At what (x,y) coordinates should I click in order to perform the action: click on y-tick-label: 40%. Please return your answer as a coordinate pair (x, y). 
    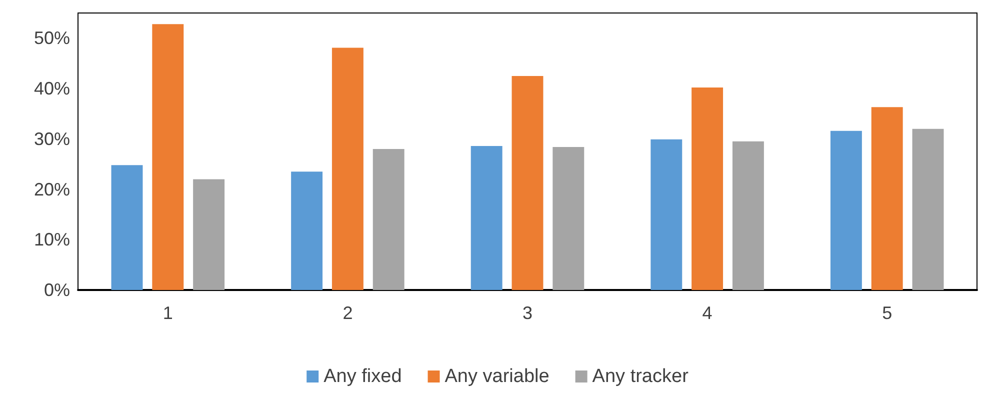
    Looking at the image, I should click on (52, 88).